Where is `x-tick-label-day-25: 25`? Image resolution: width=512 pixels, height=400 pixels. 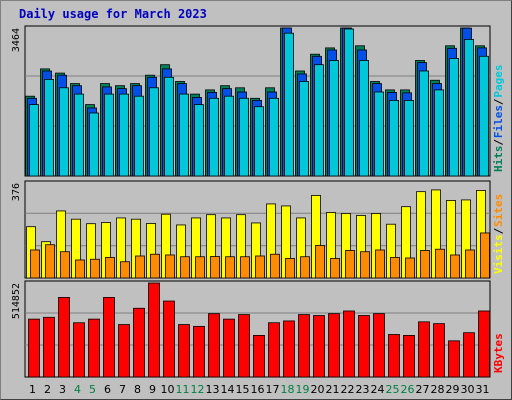
x-tick-label-day-25: 25 is located at coordinates (393, 389).